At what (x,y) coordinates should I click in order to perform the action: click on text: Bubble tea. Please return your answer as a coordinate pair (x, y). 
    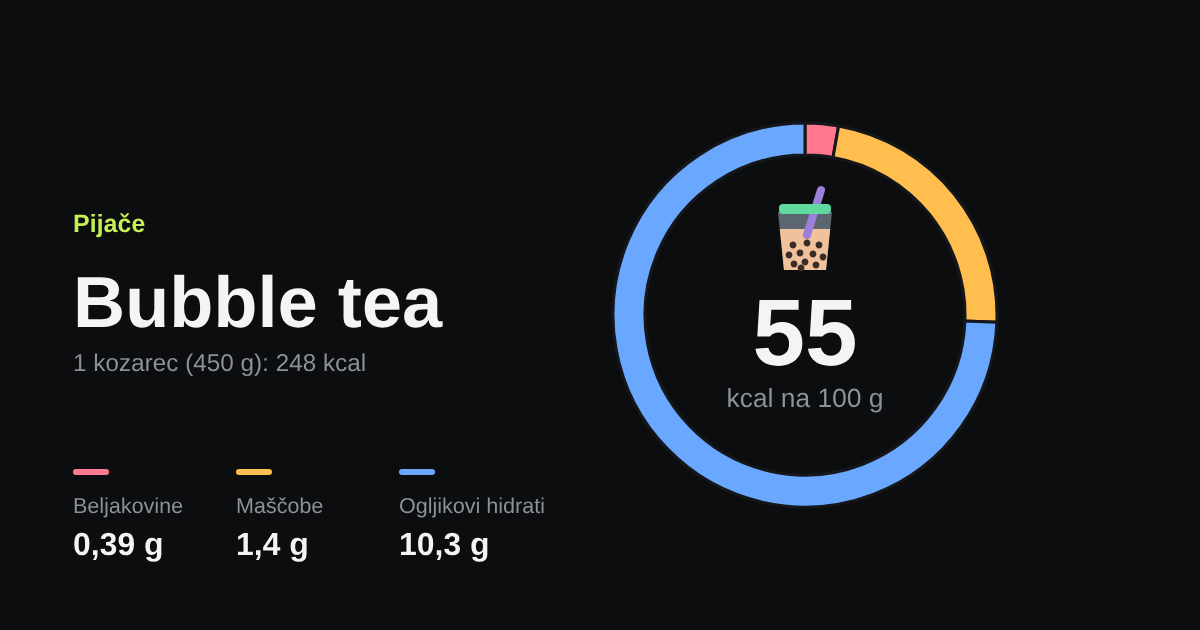
    Looking at the image, I should click on (260, 301).